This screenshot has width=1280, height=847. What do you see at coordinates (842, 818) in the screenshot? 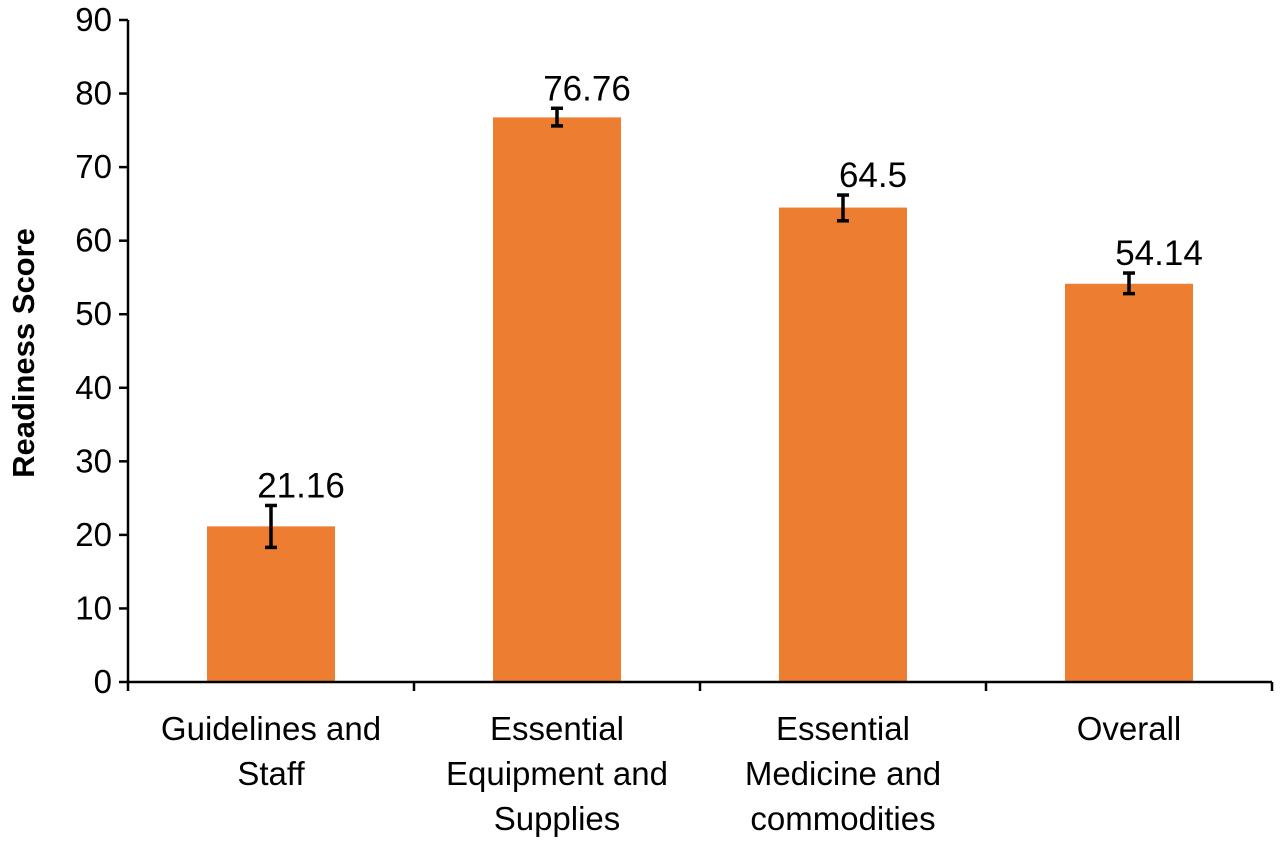
I see `x-category-label-line: commodities` at bounding box center [842, 818].